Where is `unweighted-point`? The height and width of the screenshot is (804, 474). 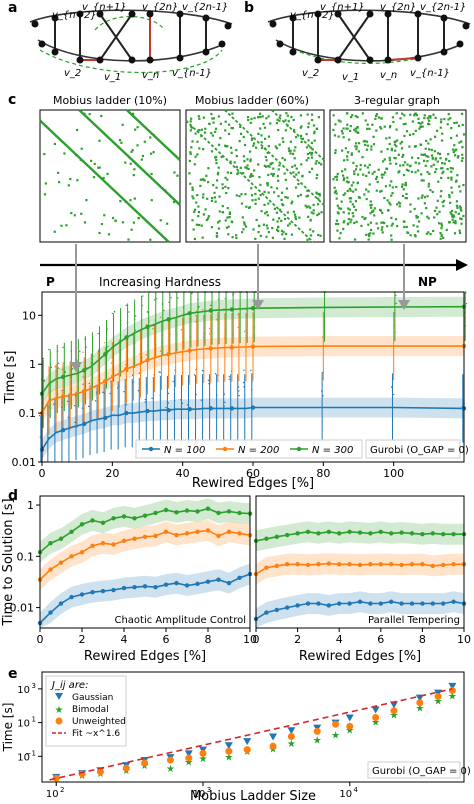
unweighted-point is located at coordinates (82, 774).